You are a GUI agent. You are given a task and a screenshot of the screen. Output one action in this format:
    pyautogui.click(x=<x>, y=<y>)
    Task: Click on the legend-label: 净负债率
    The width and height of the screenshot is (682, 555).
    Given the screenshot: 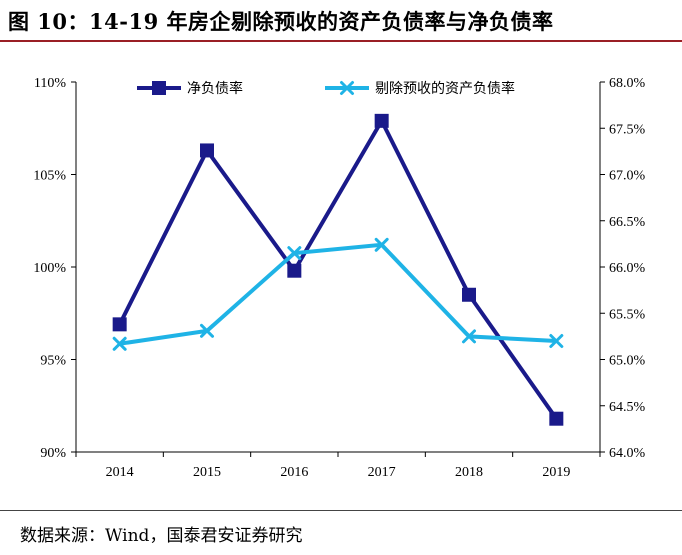 What is the action you would take?
    pyautogui.click(x=215, y=88)
    